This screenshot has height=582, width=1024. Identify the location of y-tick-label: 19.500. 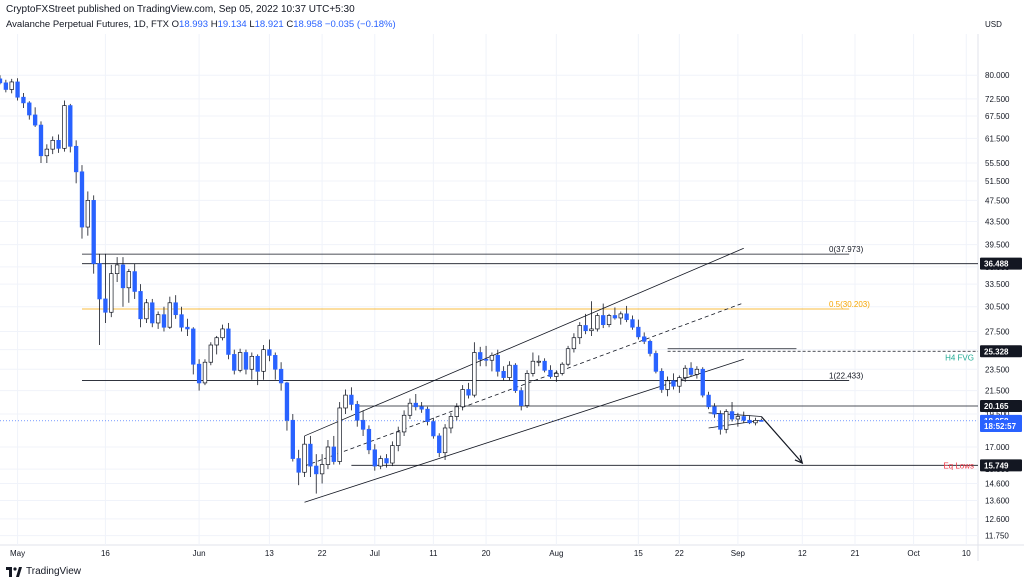
(997, 414).